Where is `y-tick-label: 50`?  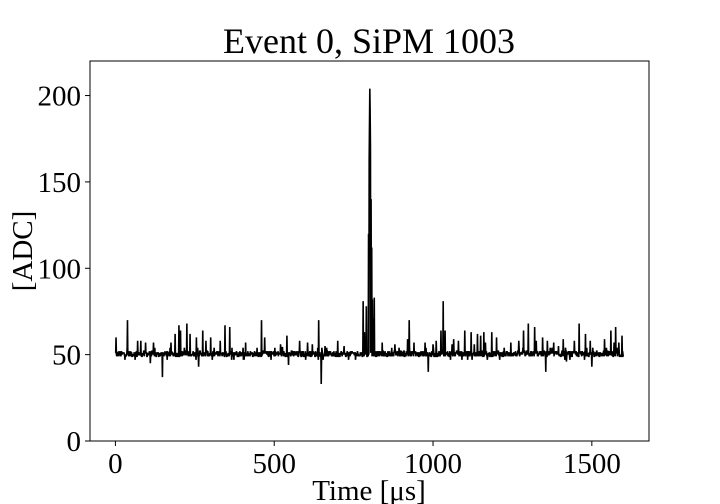 y-tick-label: 50 is located at coordinates (66, 356).